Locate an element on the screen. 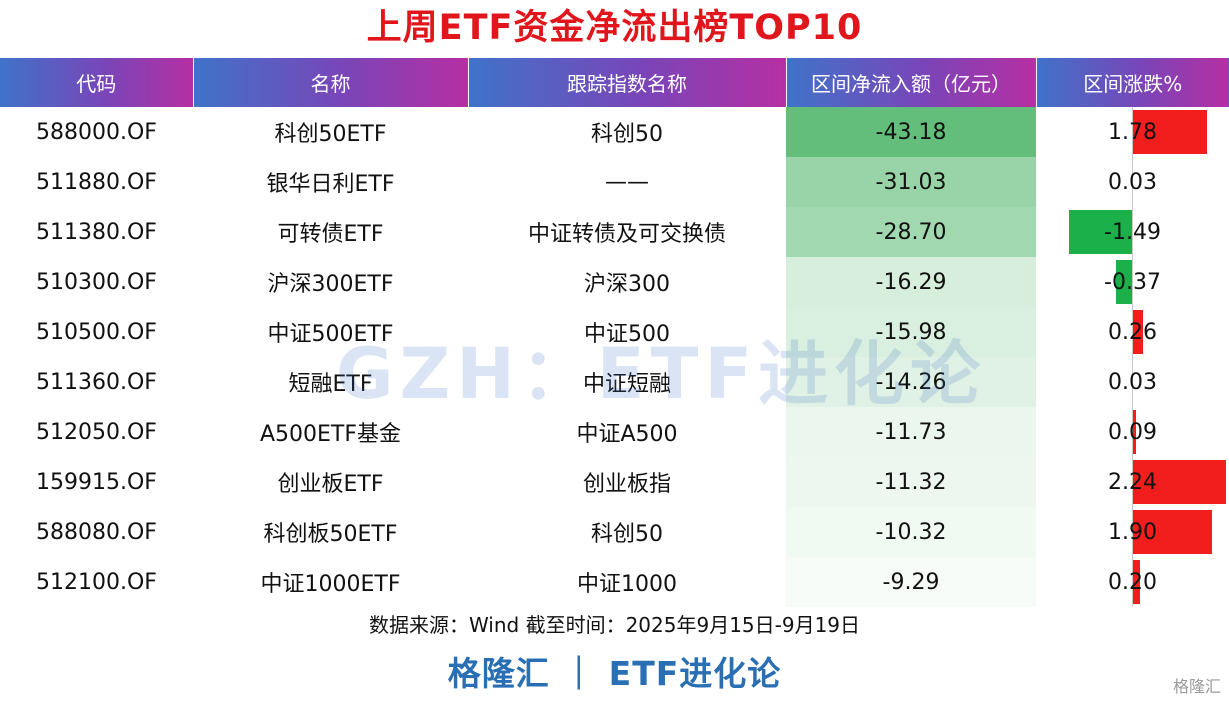 Image resolution: width=1229 pixels, height=701 pixels. cell-index: 中证A500 is located at coordinates (627, 434).